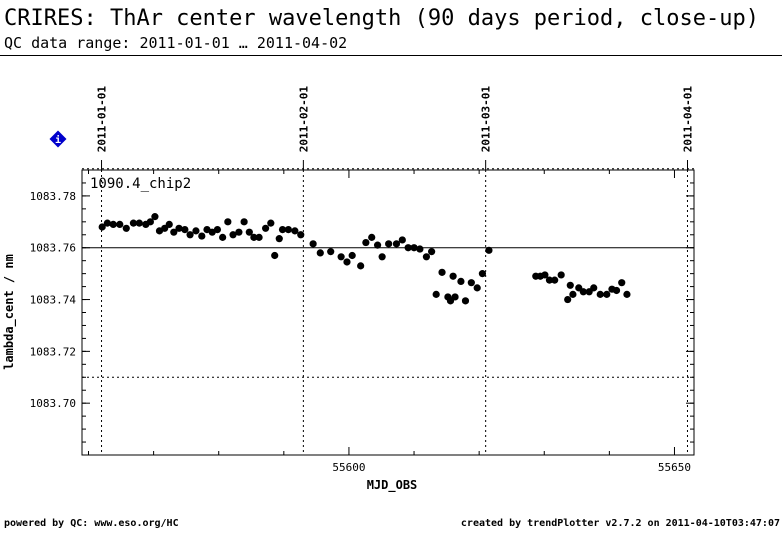 This screenshot has width=782, height=542. I want to click on chart-subtitle: QC data range: 2011-01-01 … 2011-04-02, so click(176, 43).